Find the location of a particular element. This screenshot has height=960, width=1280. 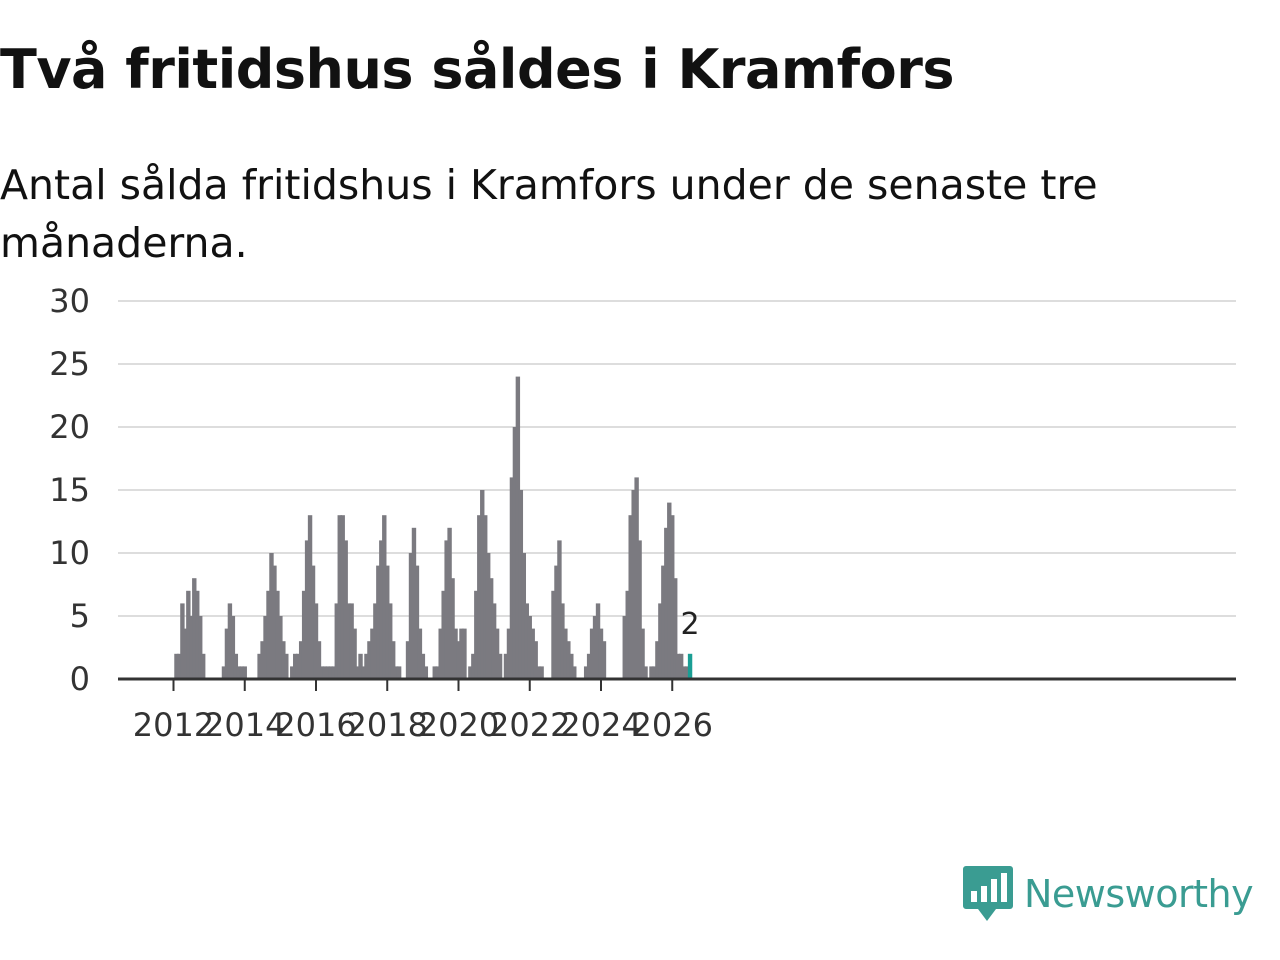

x-tick-label: 2016 is located at coordinates (315, 725).